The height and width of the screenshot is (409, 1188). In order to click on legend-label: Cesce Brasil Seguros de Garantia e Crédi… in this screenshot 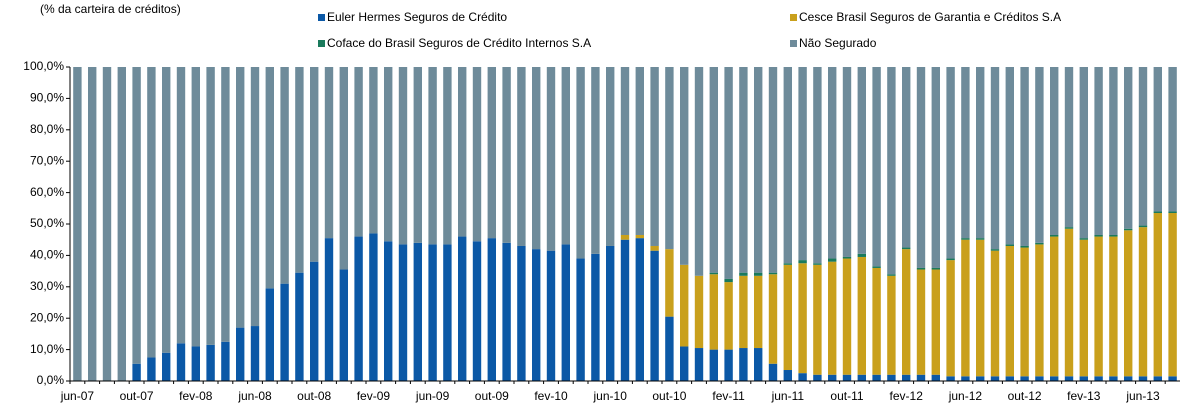, I will do `click(930, 17)`.